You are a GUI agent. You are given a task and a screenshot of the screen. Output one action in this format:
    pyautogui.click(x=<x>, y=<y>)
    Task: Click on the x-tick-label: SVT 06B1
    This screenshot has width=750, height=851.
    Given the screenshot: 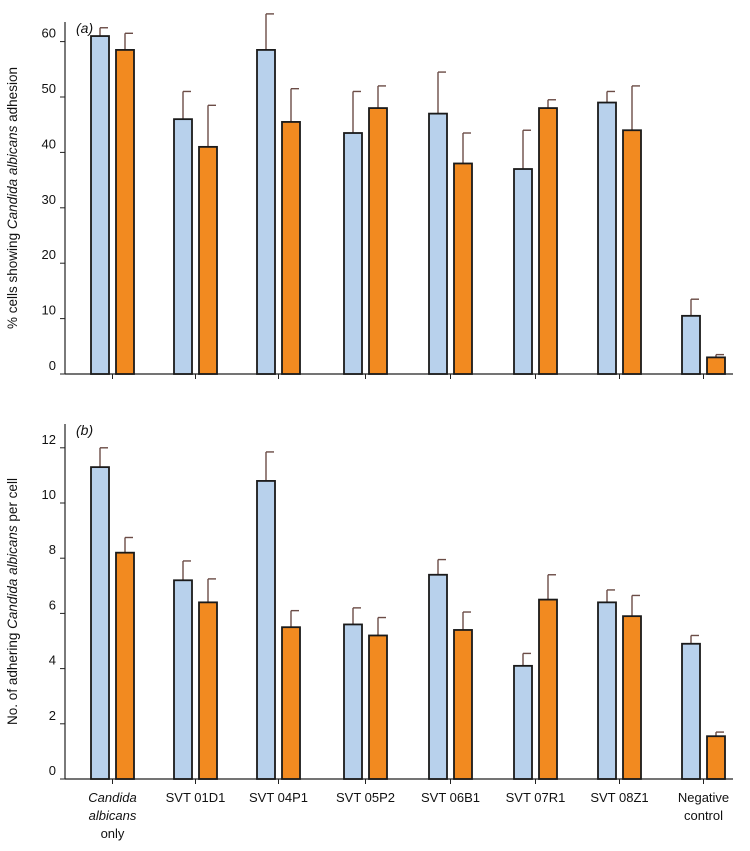 What is the action you would take?
    pyautogui.click(x=450, y=797)
    